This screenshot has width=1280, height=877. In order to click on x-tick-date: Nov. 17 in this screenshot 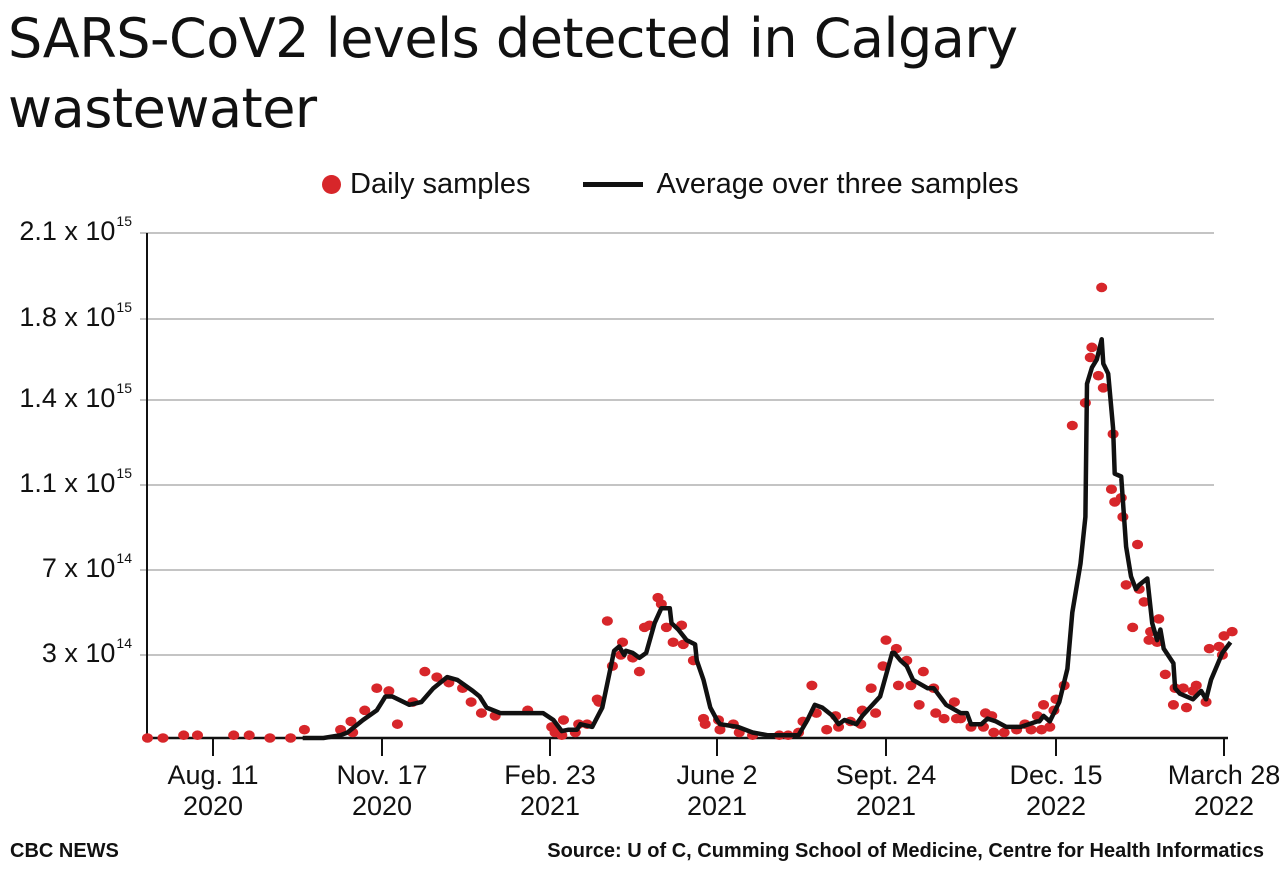, I will do `click(382, 775)`.